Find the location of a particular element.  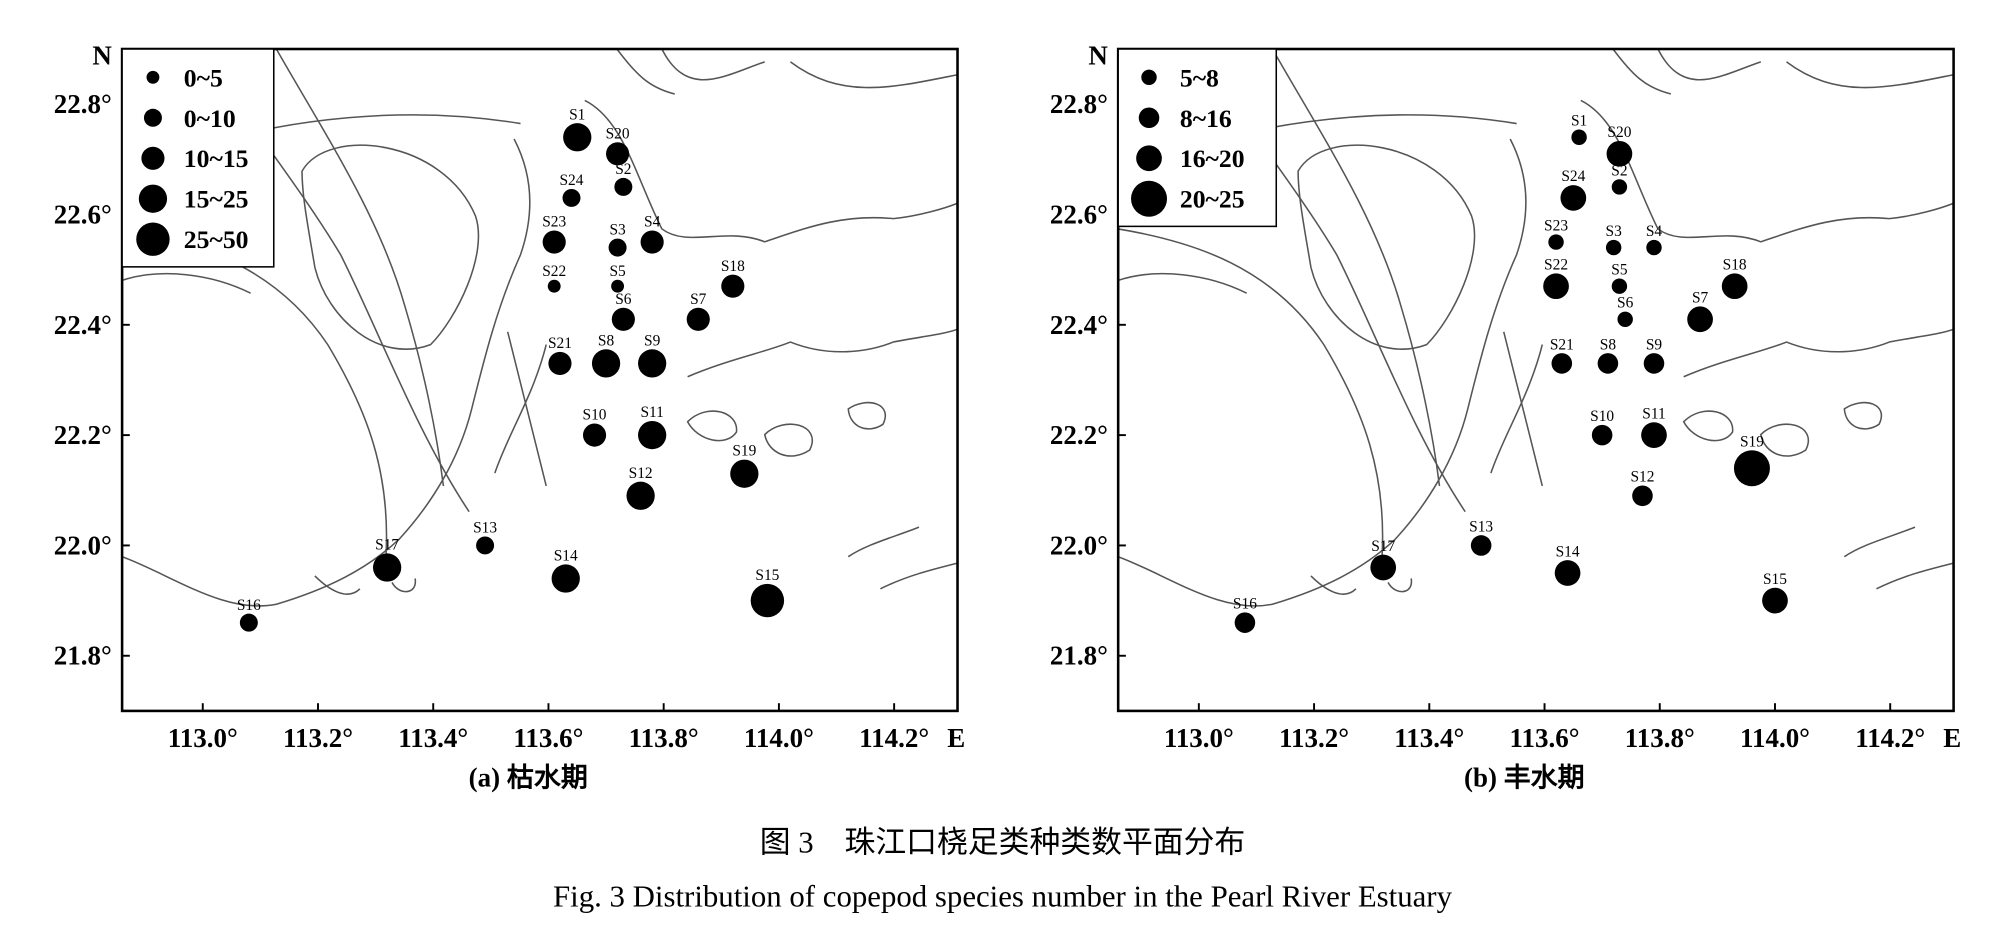

station-label: S2 is located at coordinates (1619, 170).